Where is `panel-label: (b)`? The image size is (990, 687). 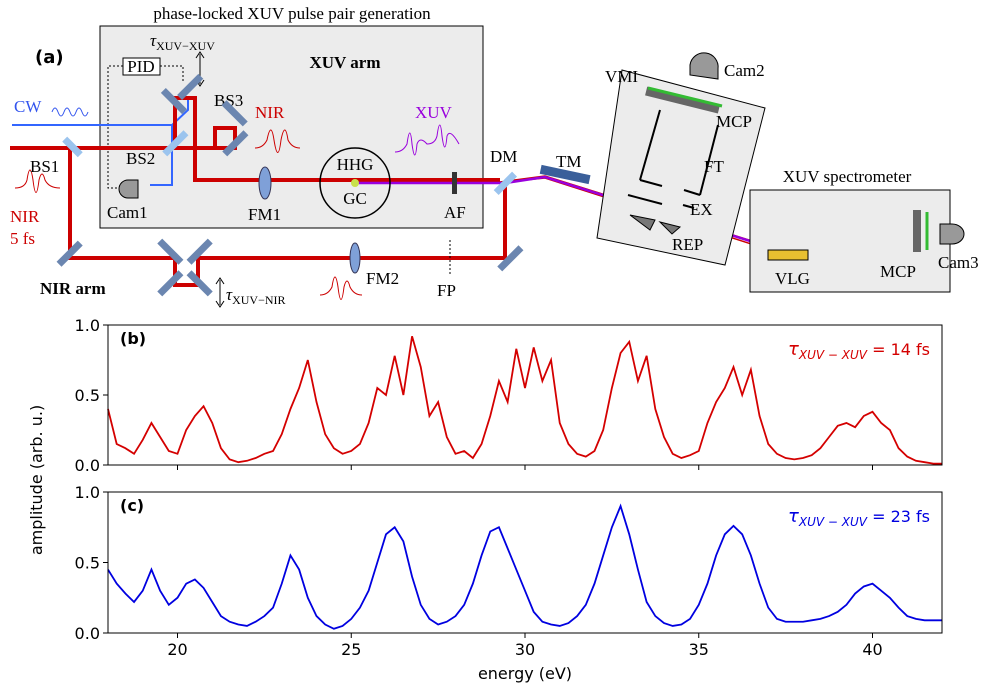 panel-label: (b) is located at coordinates (133, 338).